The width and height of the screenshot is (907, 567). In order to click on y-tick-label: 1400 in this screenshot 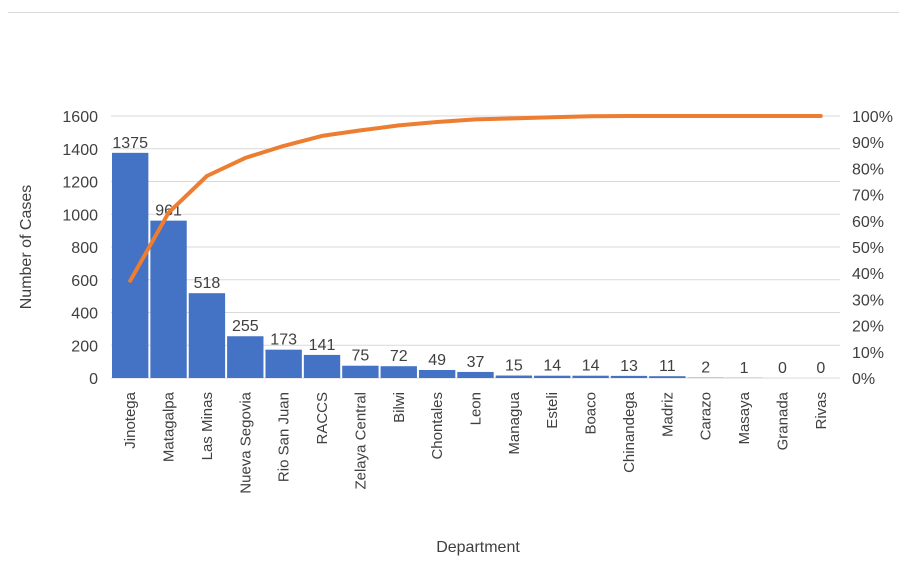, I will do `click(80, 150)`.